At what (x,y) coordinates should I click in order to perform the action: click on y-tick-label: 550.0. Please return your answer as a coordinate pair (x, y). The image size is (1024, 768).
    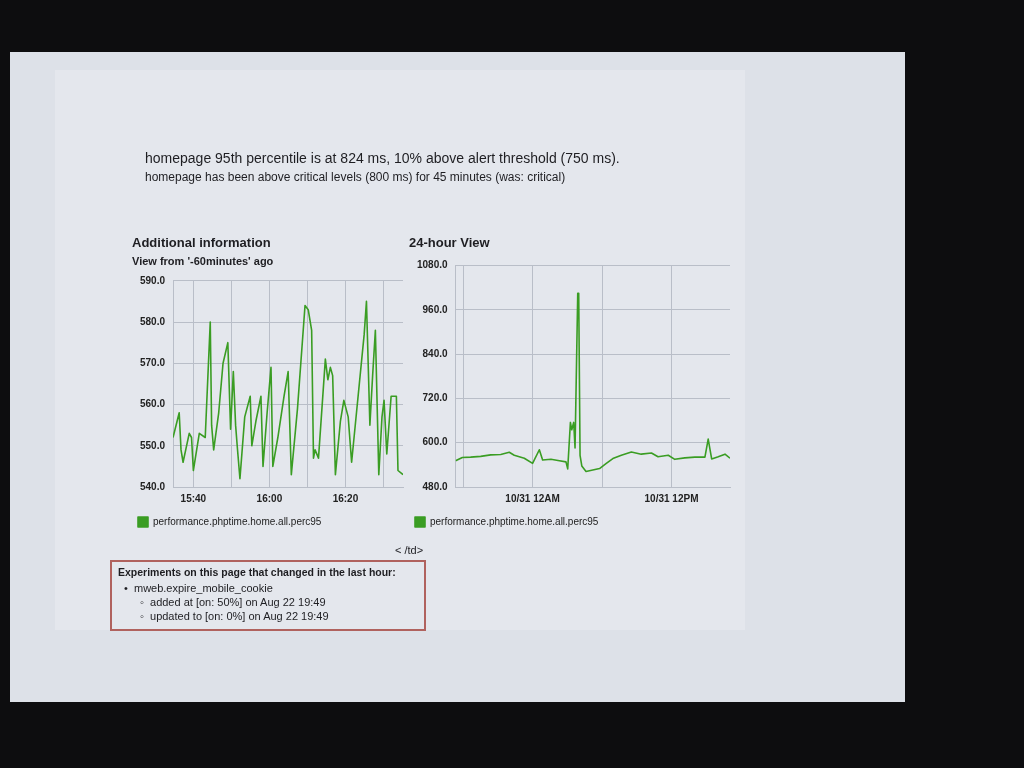
    Looking at the image, I should click on (152, 445).